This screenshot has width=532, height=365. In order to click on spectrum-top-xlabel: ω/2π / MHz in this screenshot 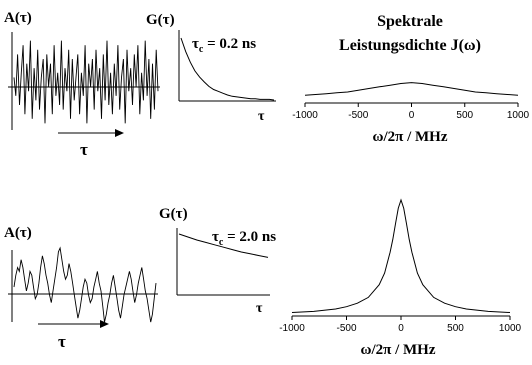, I will do `click(410, 137)`.